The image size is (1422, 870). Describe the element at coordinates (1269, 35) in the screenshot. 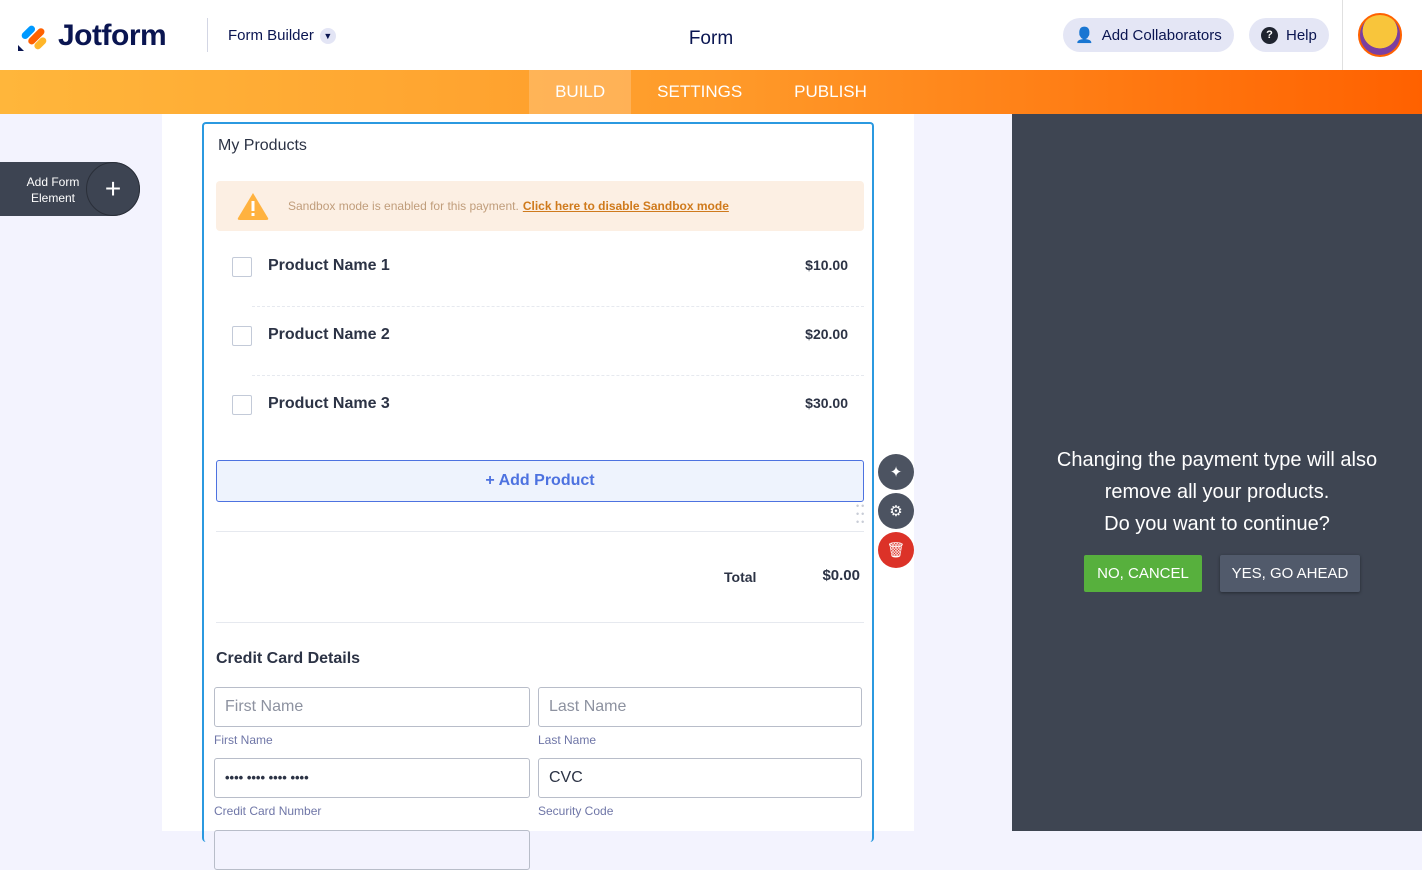

I see `help-icon: ?` at that location.